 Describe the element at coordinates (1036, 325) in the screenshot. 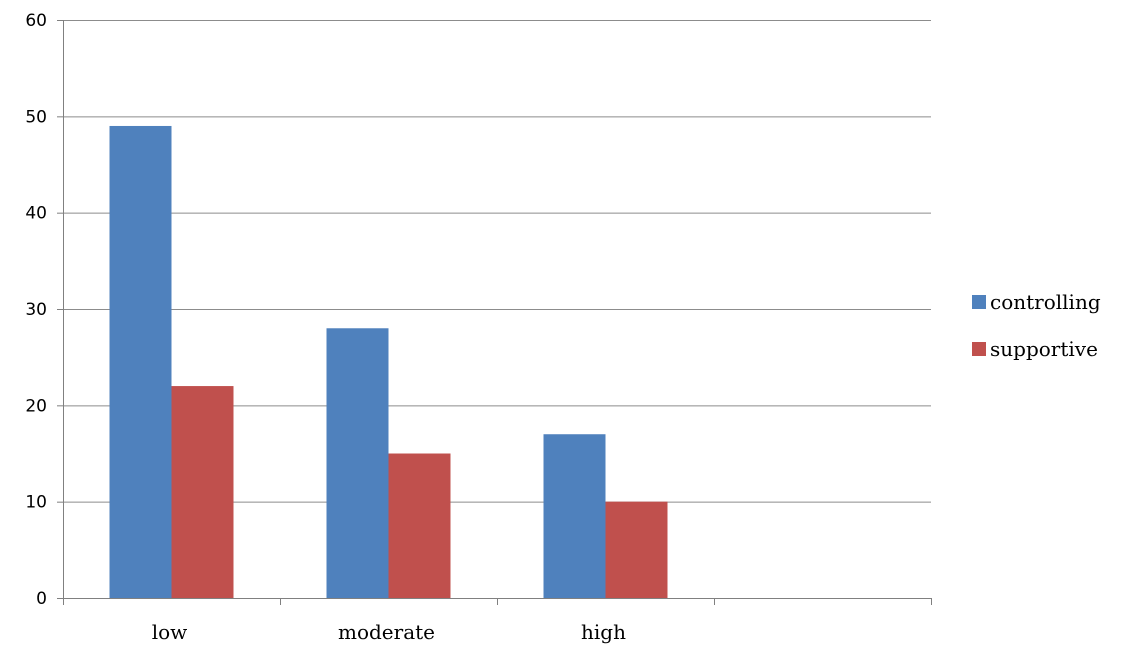

I see `legend: controlling supportive` at that location.